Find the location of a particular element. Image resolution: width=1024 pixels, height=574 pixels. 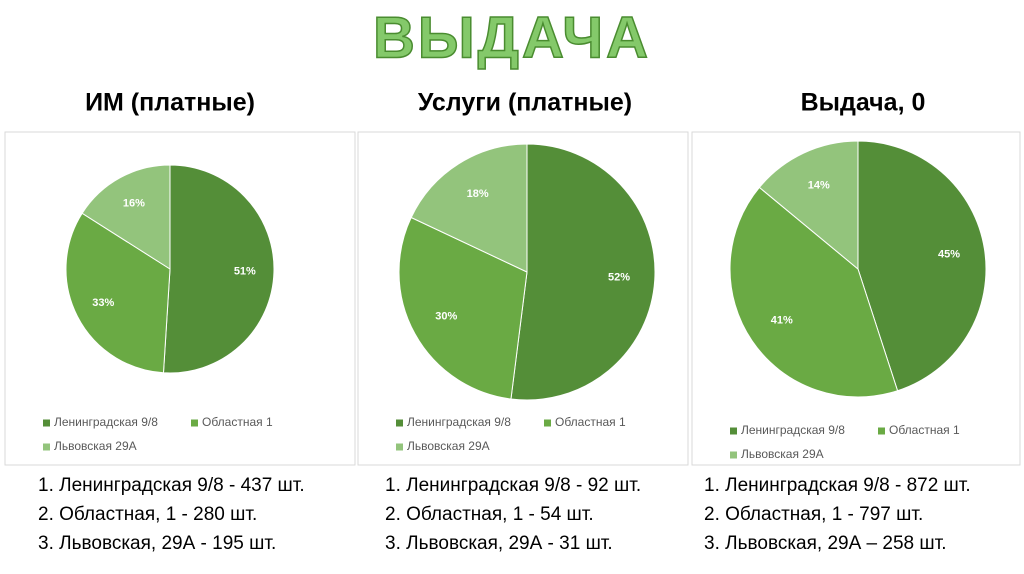

data-label: 18% is located at coordinates (478, 194).